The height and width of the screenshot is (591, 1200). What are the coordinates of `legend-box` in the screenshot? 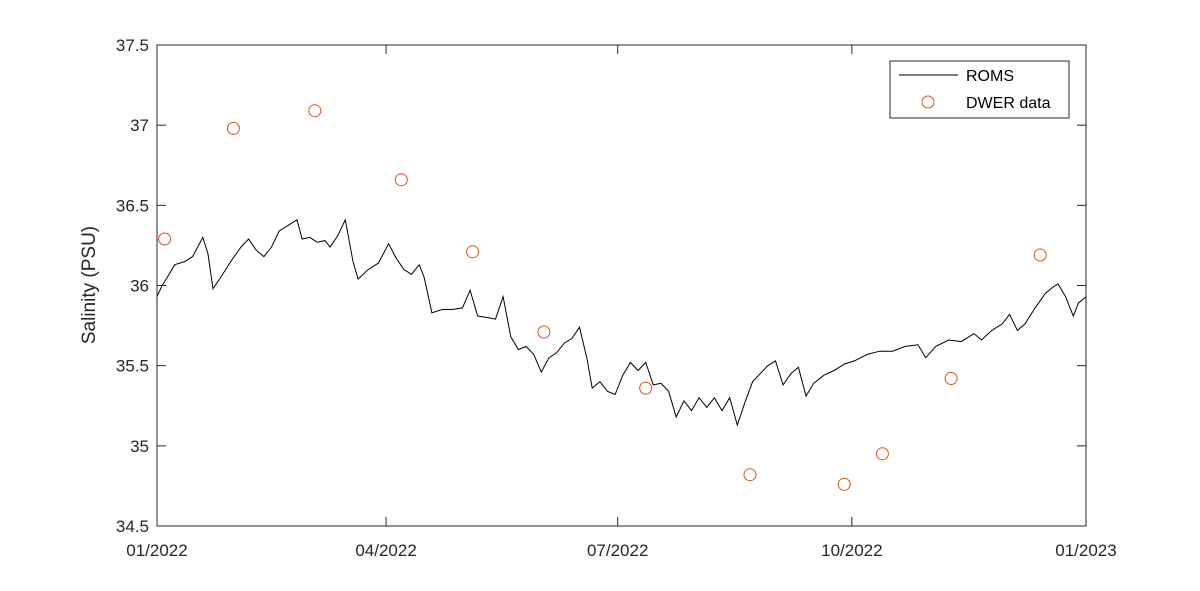 It's located at (979, 89).